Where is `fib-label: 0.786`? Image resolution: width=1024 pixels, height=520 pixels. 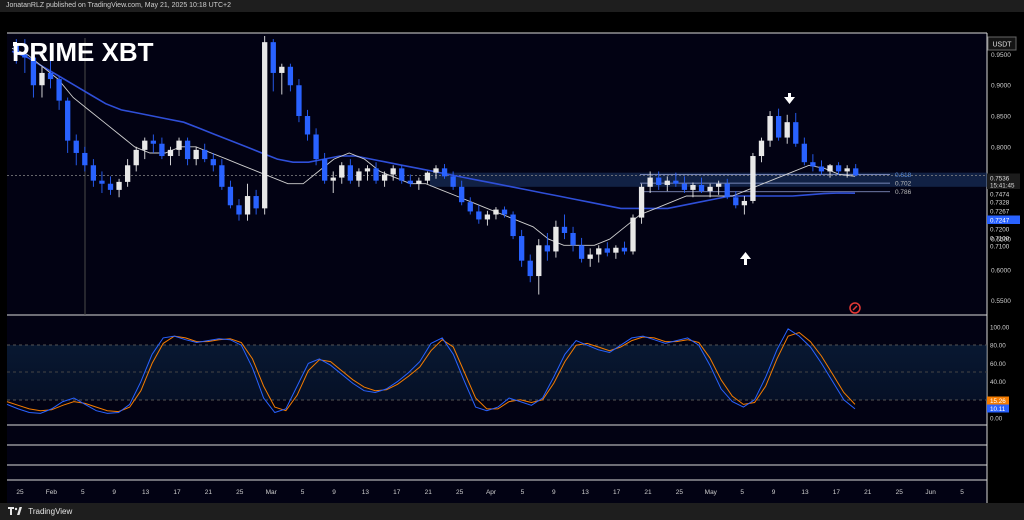
fib-label: 0.786 is located at coordinates (903, 192).